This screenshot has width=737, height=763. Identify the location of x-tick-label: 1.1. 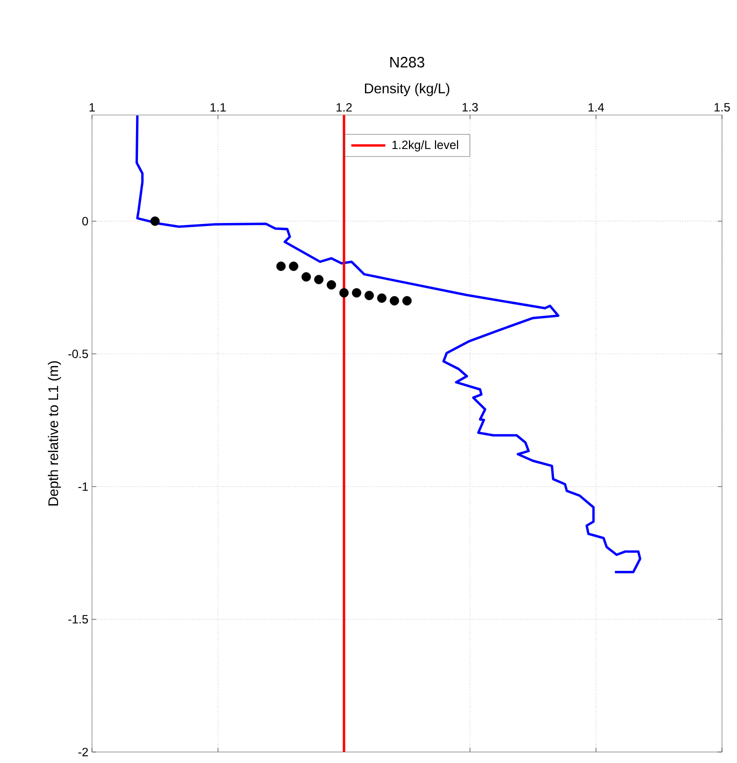
(218, 107).